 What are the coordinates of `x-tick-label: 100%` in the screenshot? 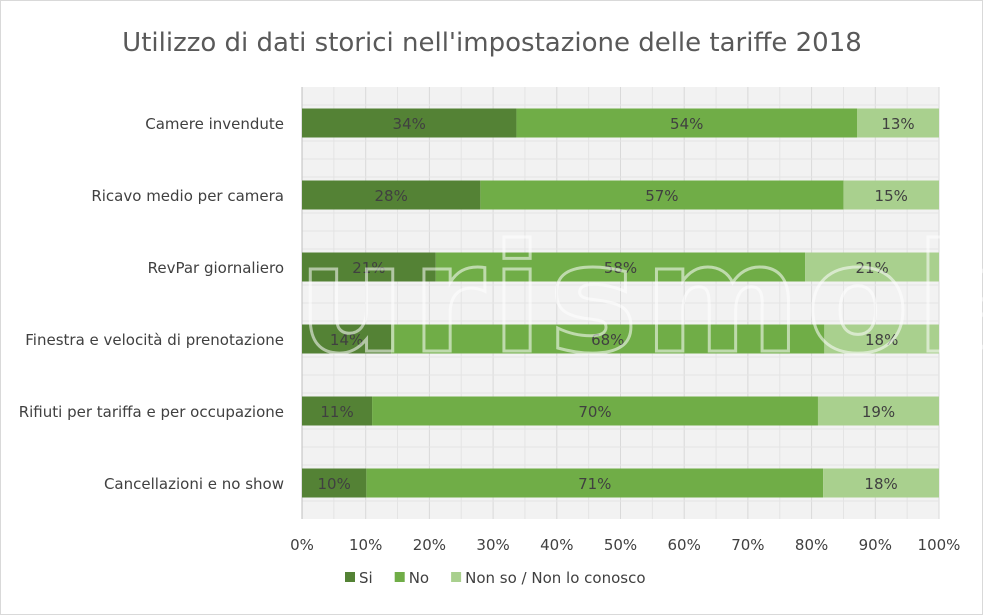 It's located at (939, 545).